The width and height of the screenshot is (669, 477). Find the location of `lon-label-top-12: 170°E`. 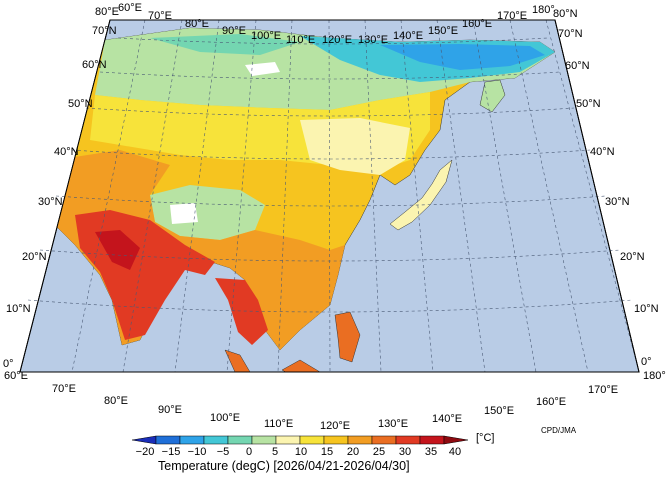

lon-label-top-12: 170°E is located at coordinates (512, 16).